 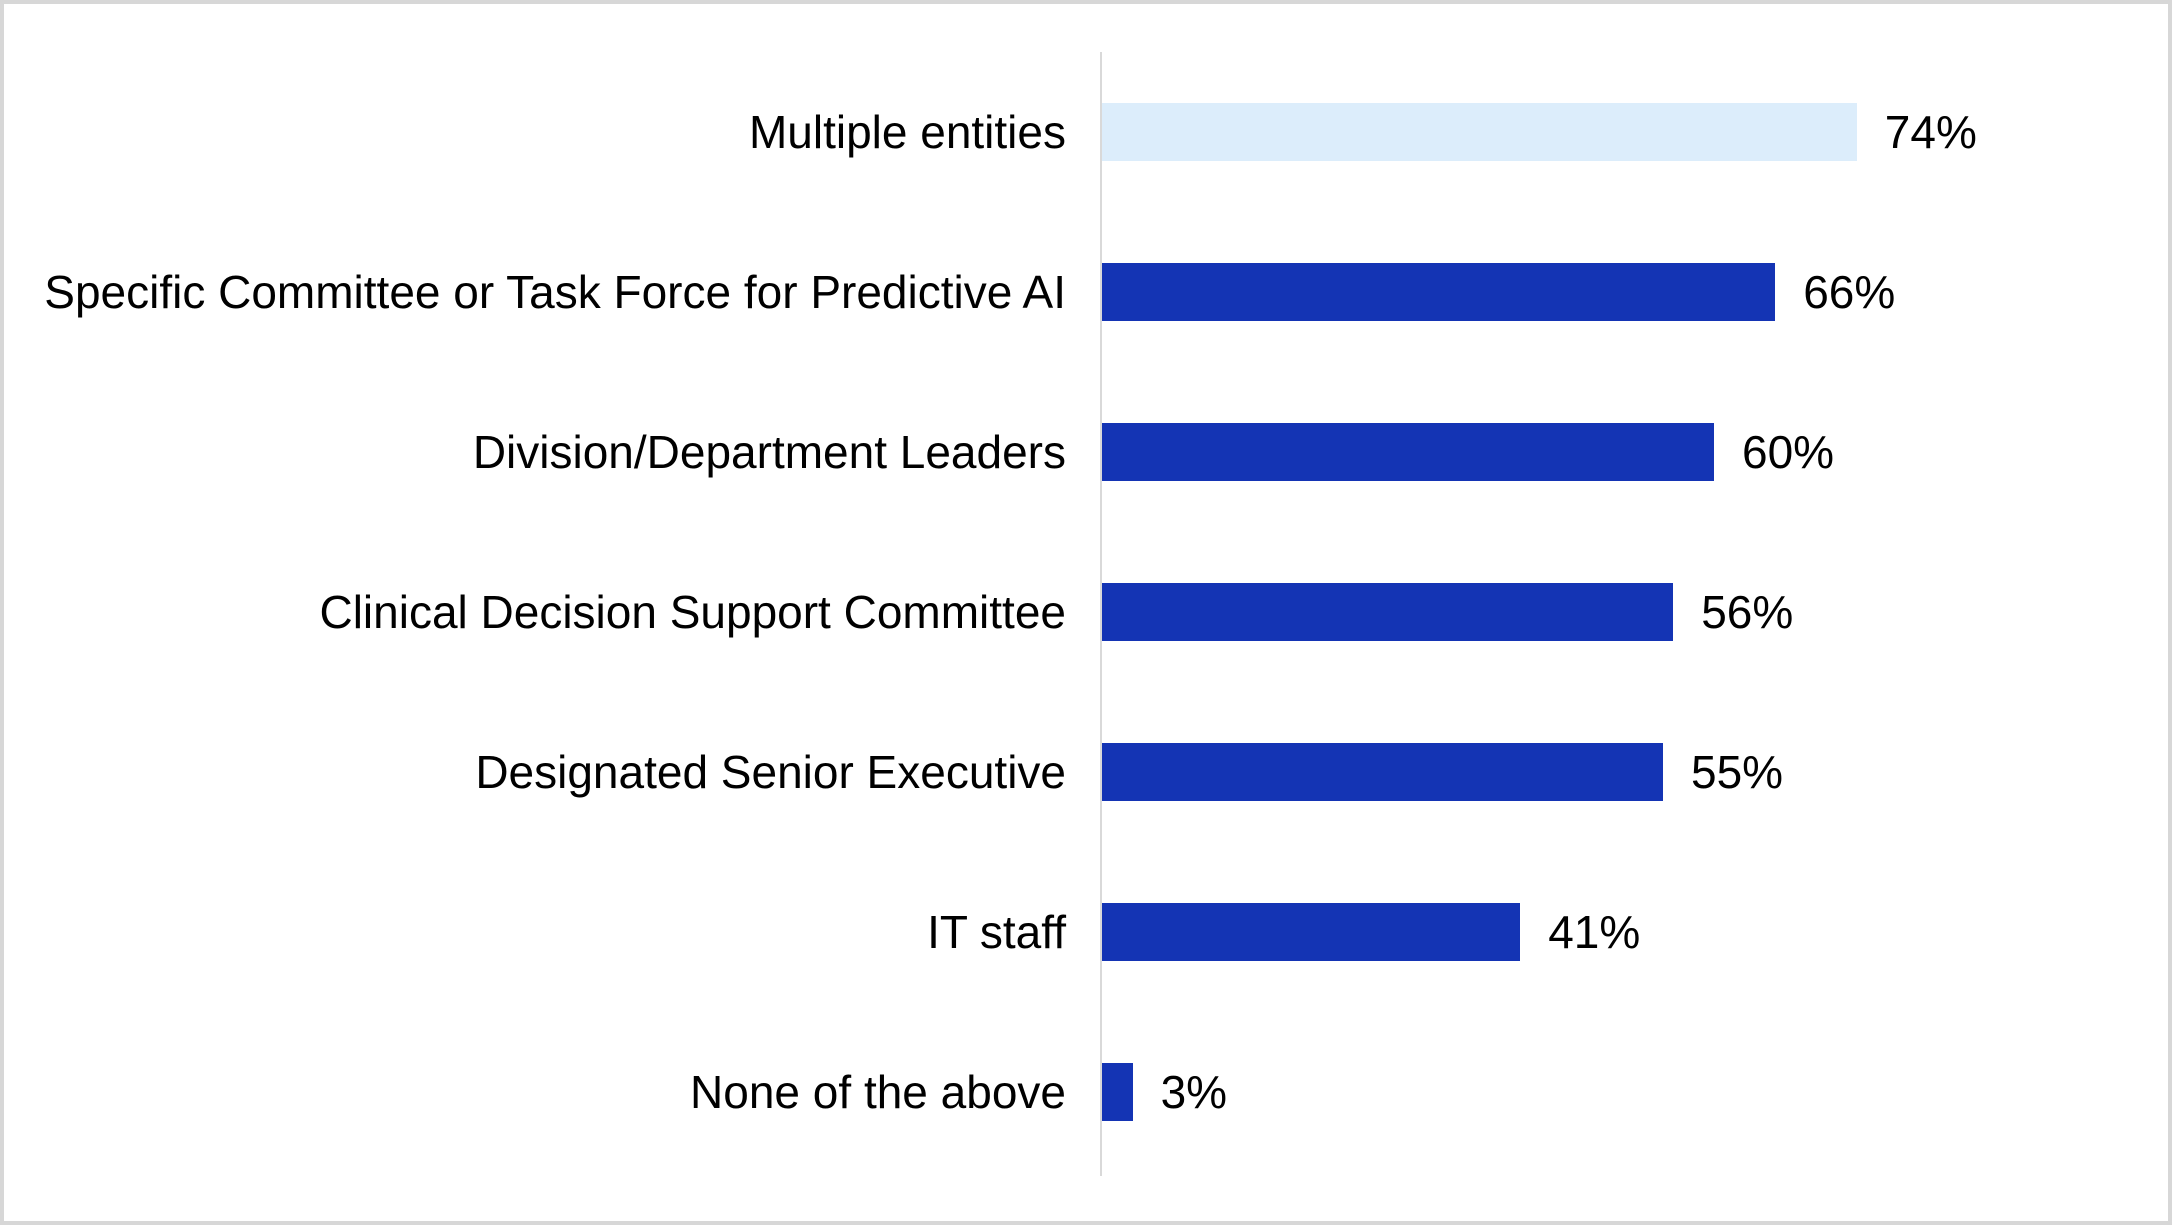 I want to click on chart-row: Multiple entities 74%, so click(x=1086, y=132).